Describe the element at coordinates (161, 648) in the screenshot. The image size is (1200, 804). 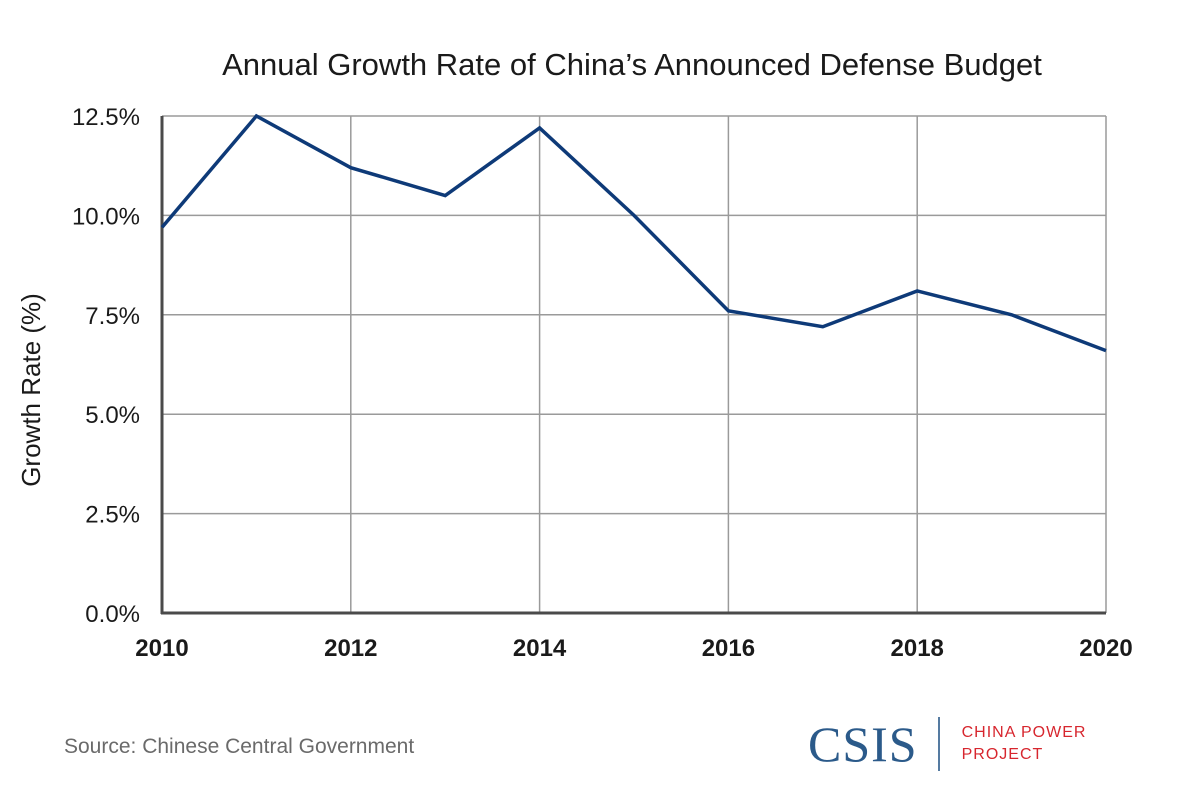
I see `x-tick-label: 2010` at that location.